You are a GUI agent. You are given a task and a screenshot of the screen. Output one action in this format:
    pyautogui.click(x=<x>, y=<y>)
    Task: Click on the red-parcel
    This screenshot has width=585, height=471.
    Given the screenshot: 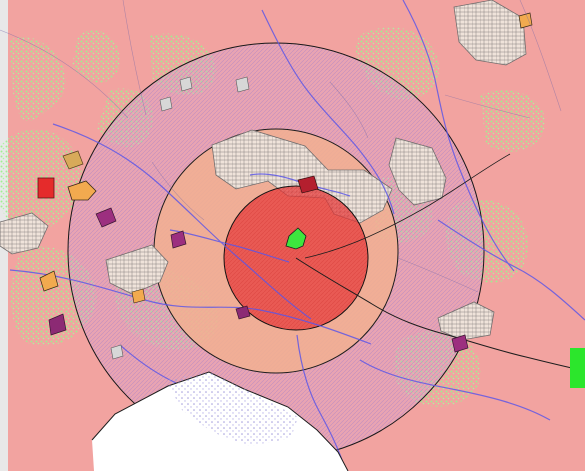 What is the action you would take?
    pyautogui.click(x=46, y=188)
    